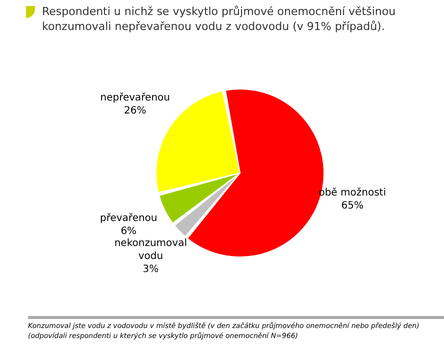  I want to click on slice-label: nekonzumoval vodu, so click(151, 250).